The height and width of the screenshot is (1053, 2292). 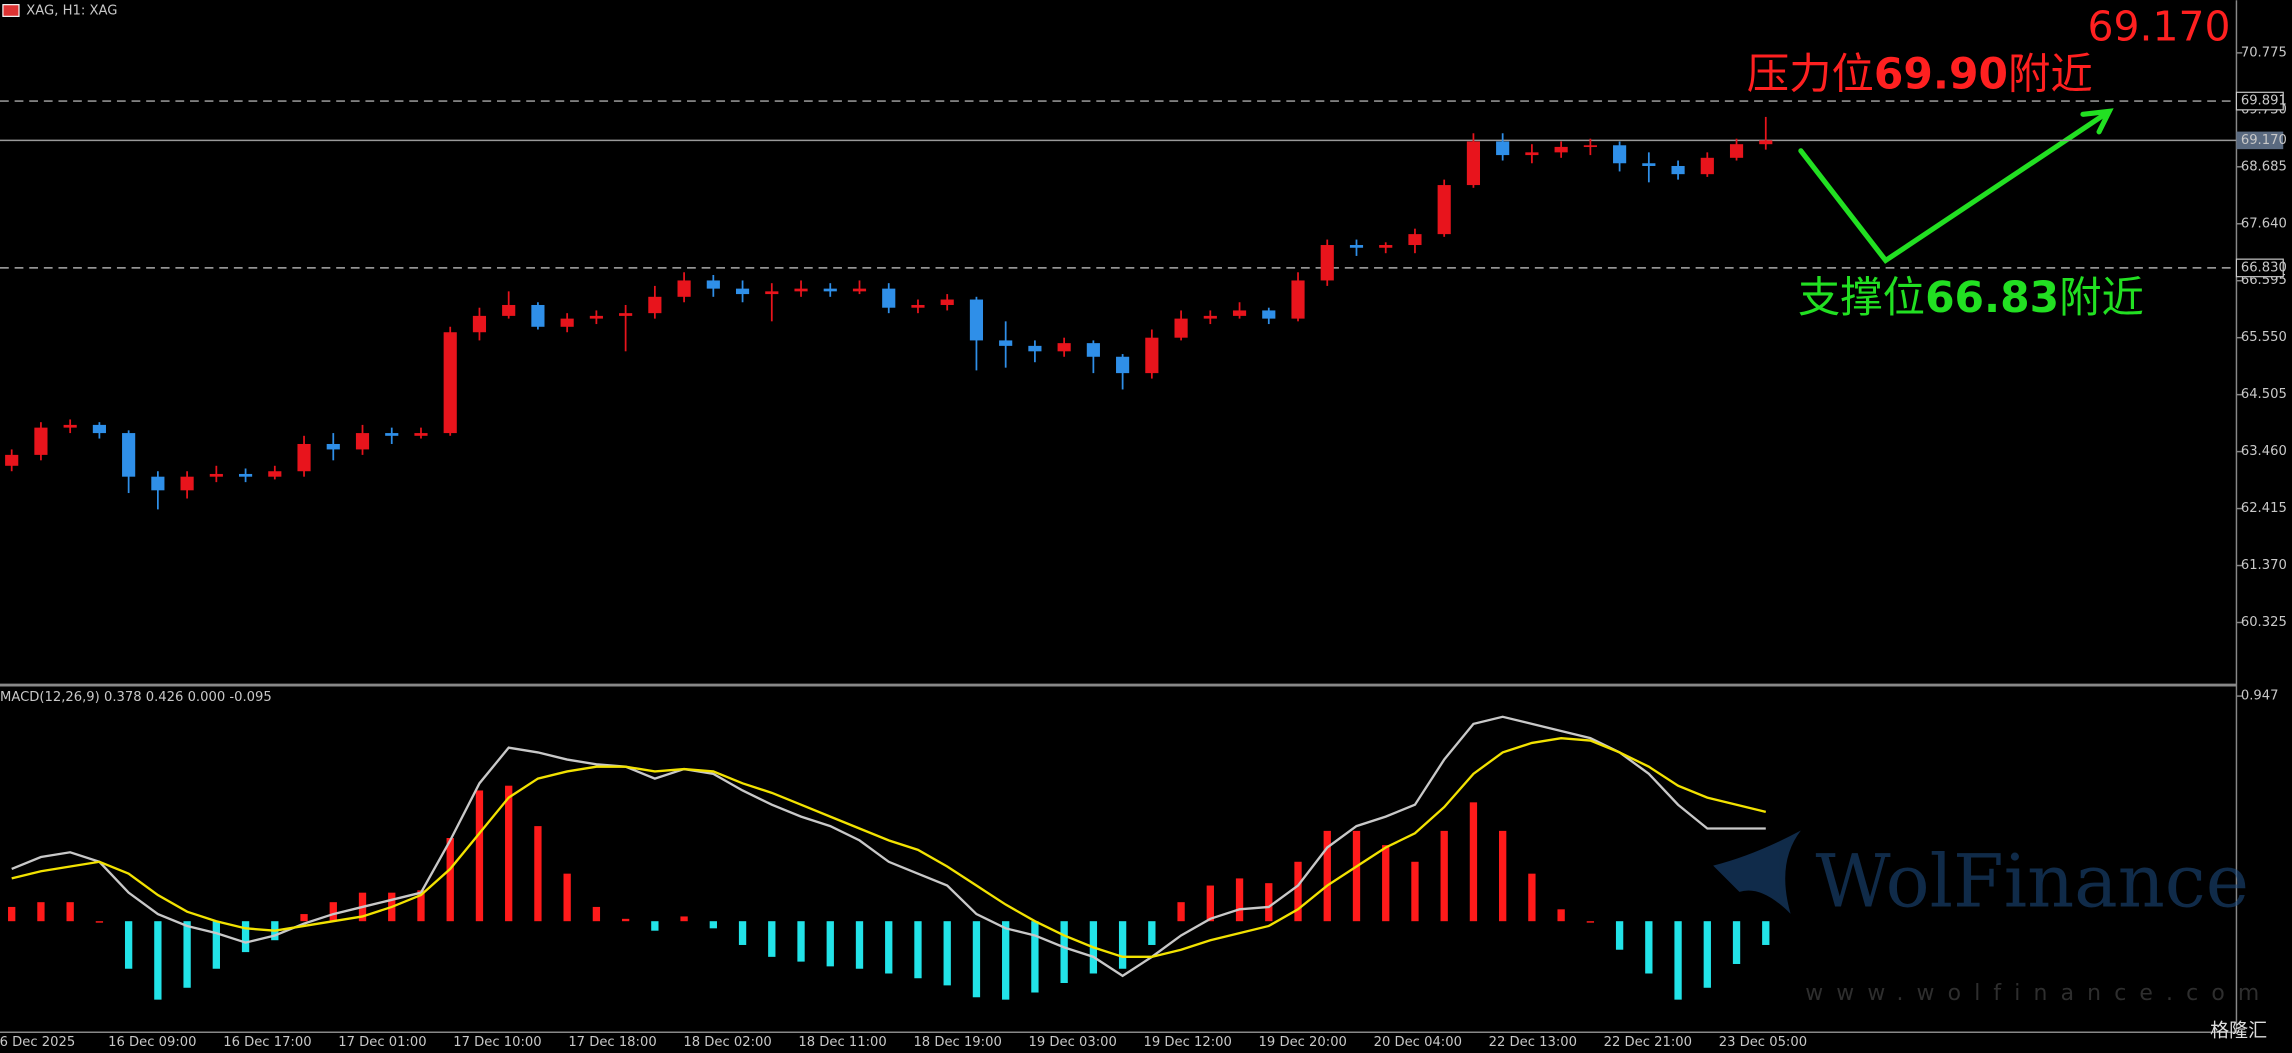 I want to click on last-price-tag-label: 69.170, so click(x=2264, y=140).